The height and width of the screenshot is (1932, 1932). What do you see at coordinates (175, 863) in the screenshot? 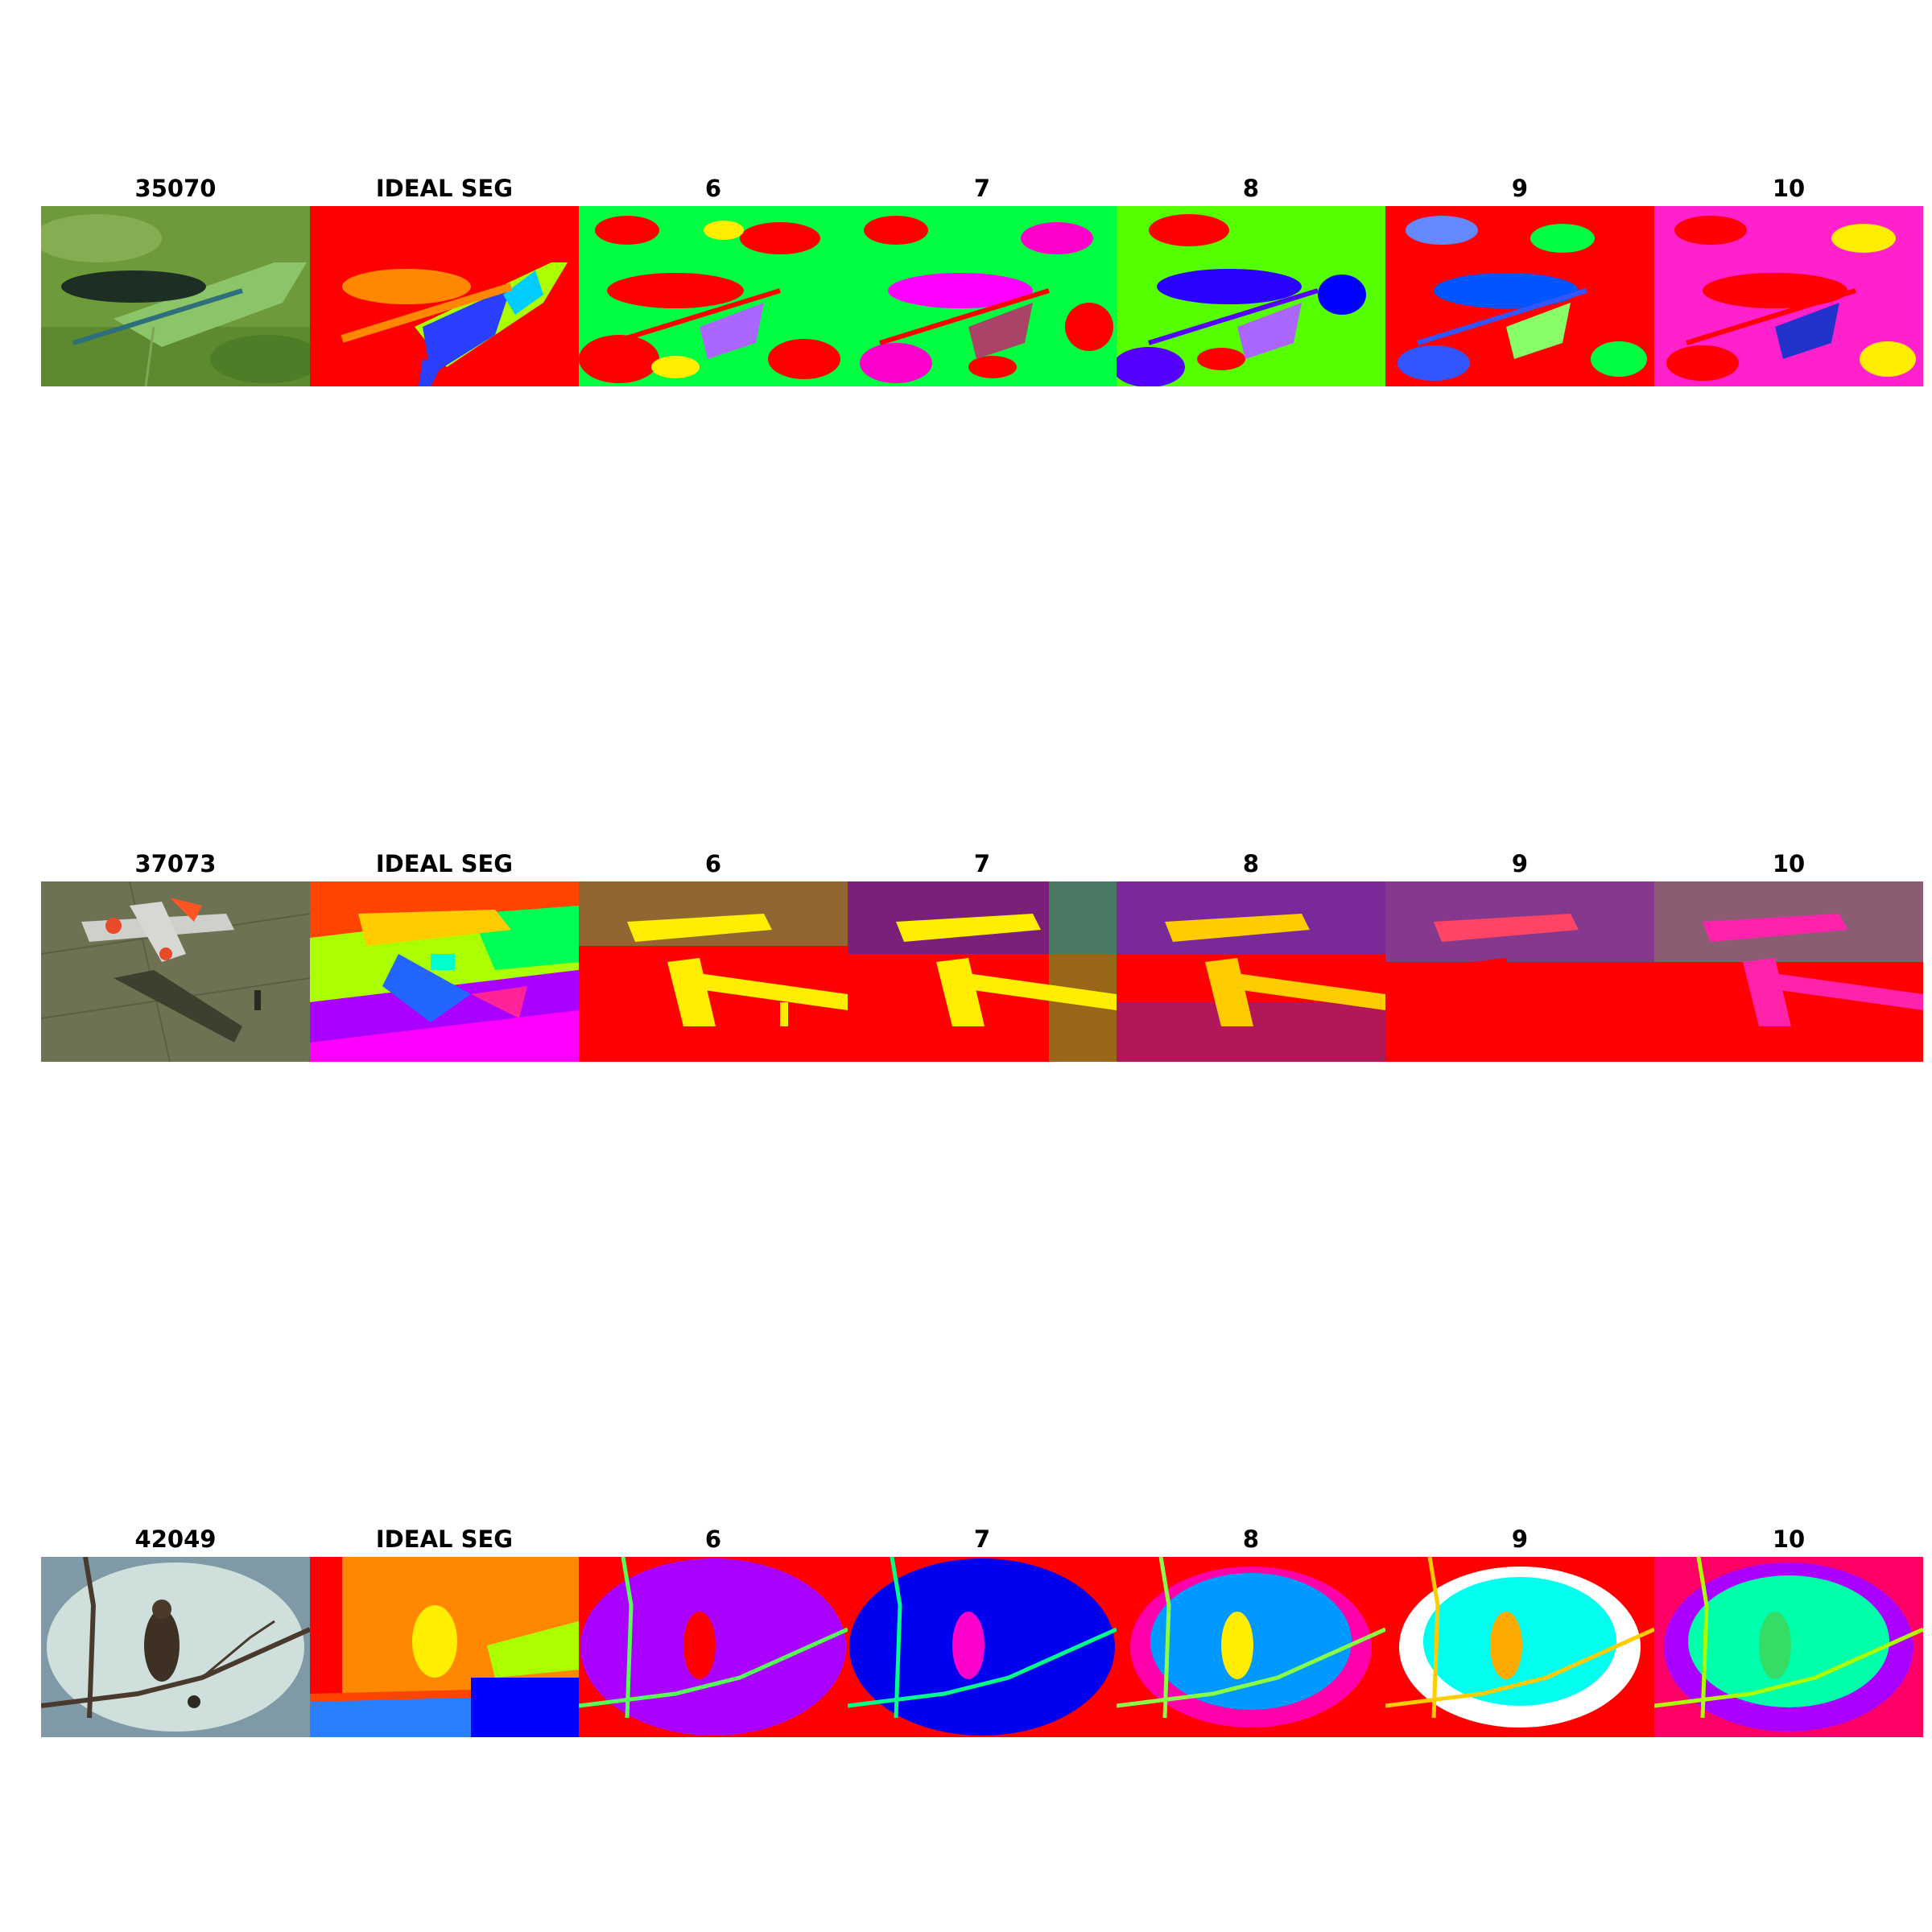
I see `panel-title: 37073` at bounding box center [175, 863].